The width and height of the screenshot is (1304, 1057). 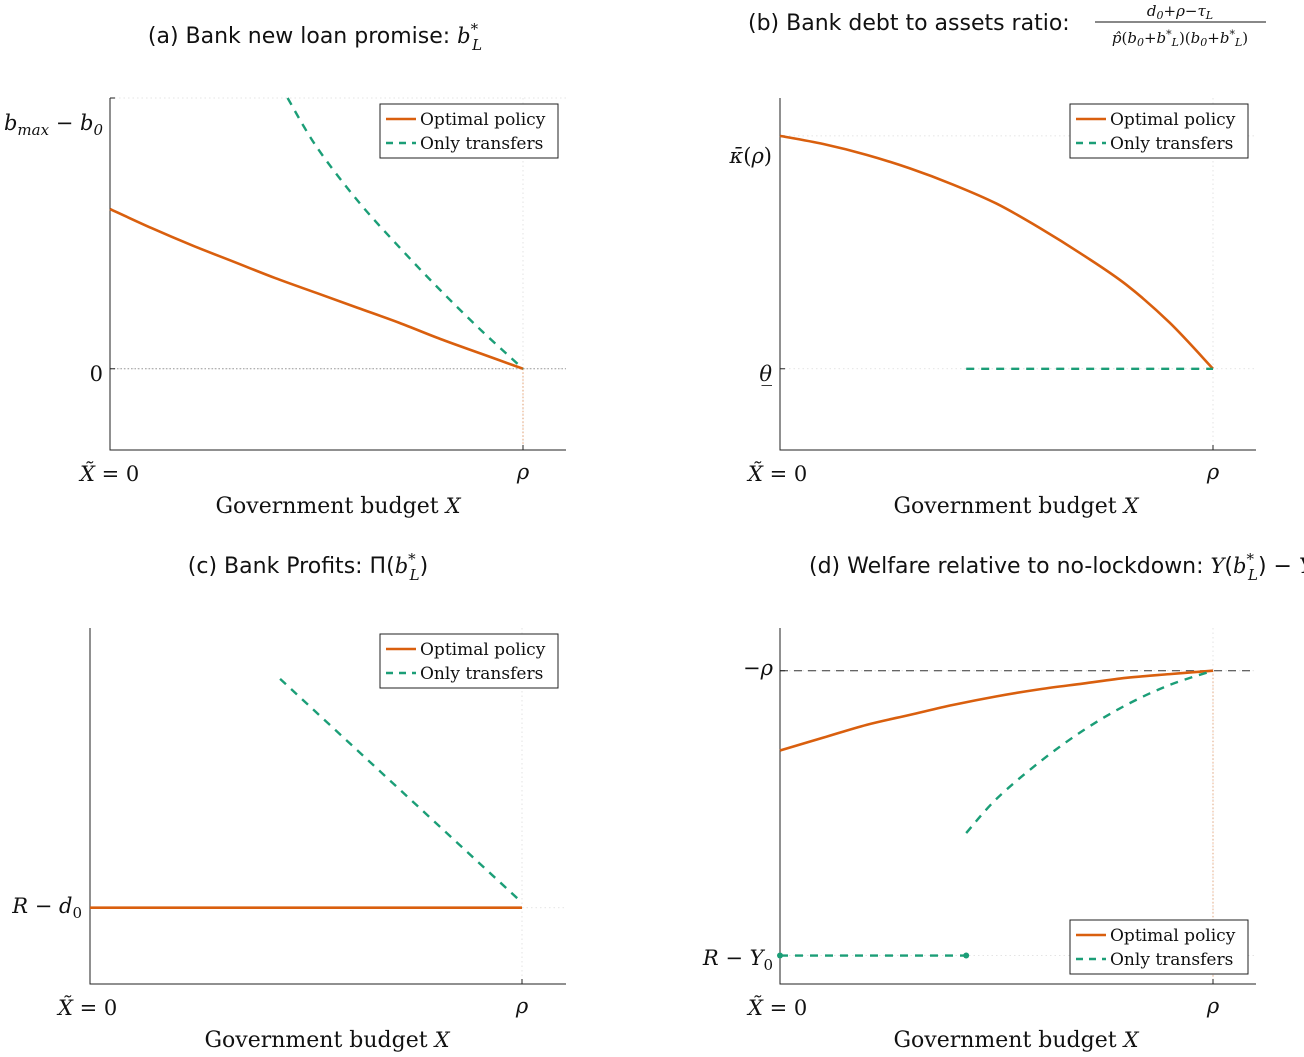 I want to click on panel-a-axes, so click(x=337, y=274).